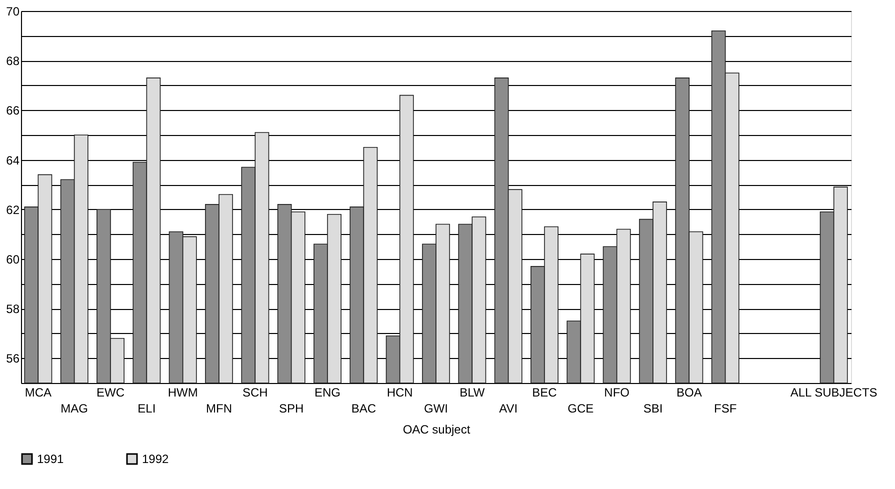  I want to click on x-tick-label: HCN, so click(399, 393).